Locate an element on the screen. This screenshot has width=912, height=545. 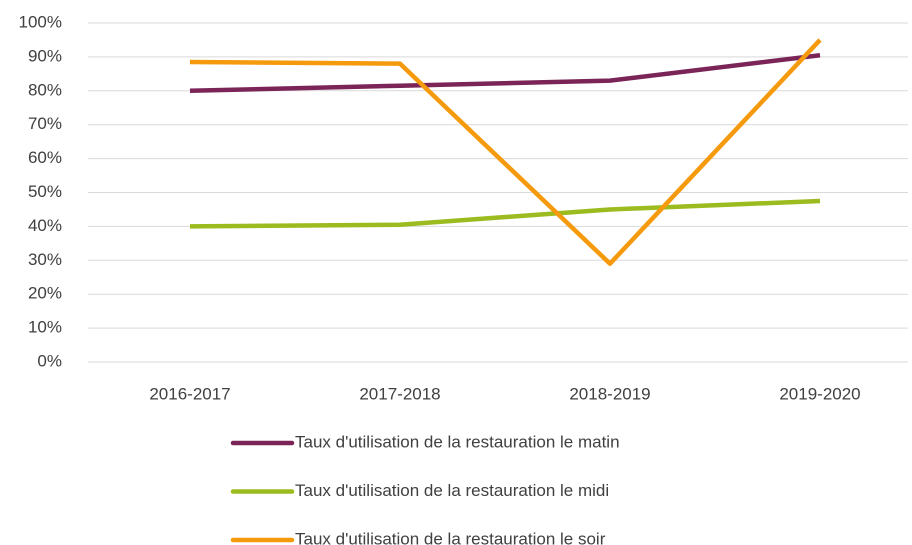
x-tick-label: 2018-2019 is located at coordinates (609, 393).